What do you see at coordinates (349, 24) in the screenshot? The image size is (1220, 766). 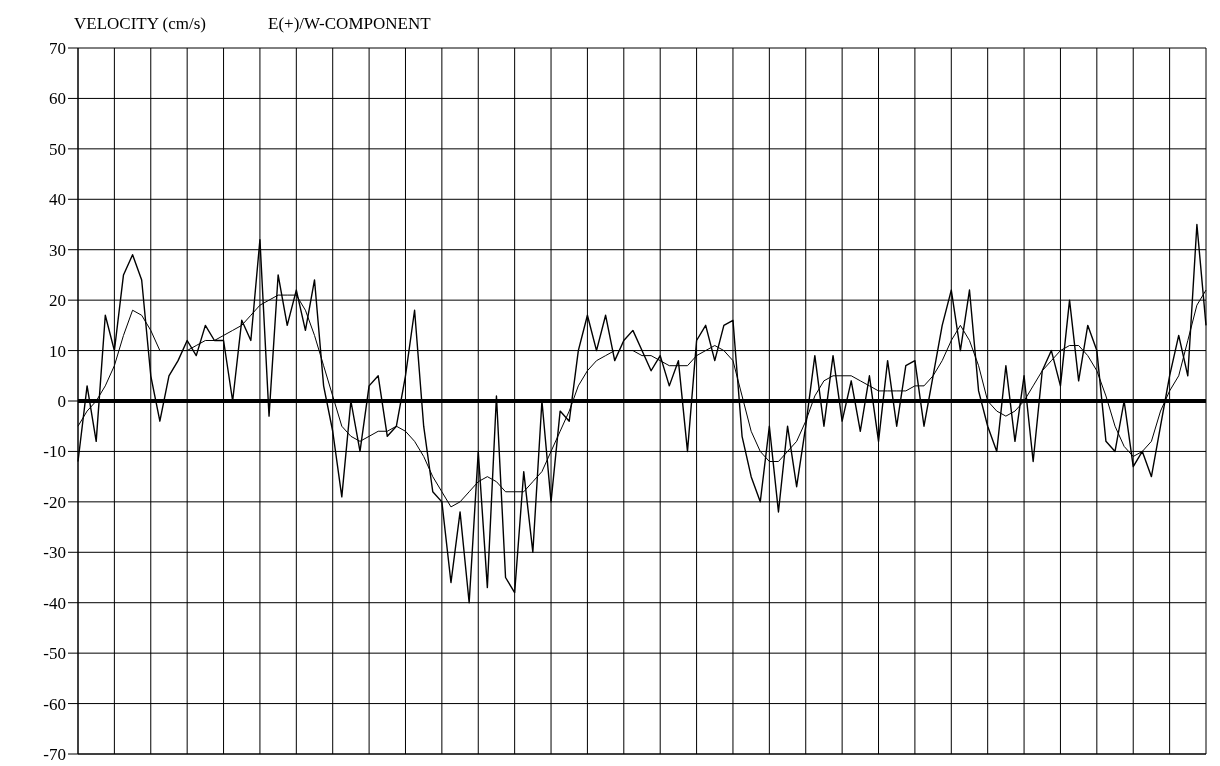 I see `chart-title: E(+)/W-COMPONENT` at bounding box center [349, 24].